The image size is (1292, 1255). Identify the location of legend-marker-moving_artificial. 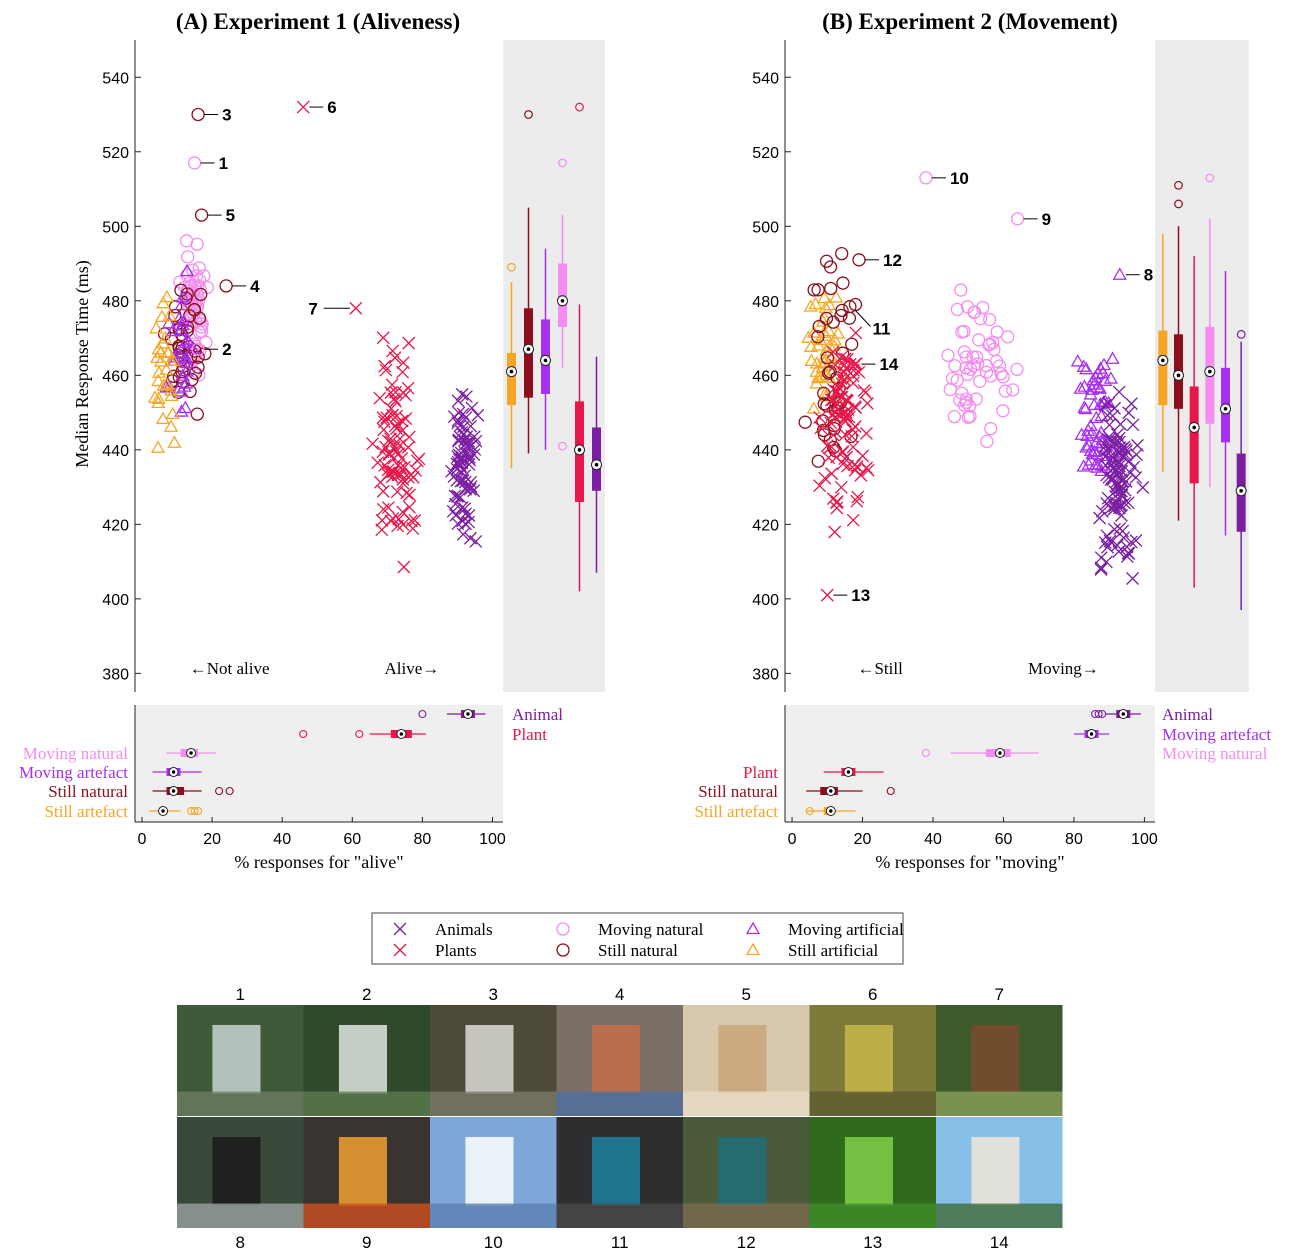
(753, 928).